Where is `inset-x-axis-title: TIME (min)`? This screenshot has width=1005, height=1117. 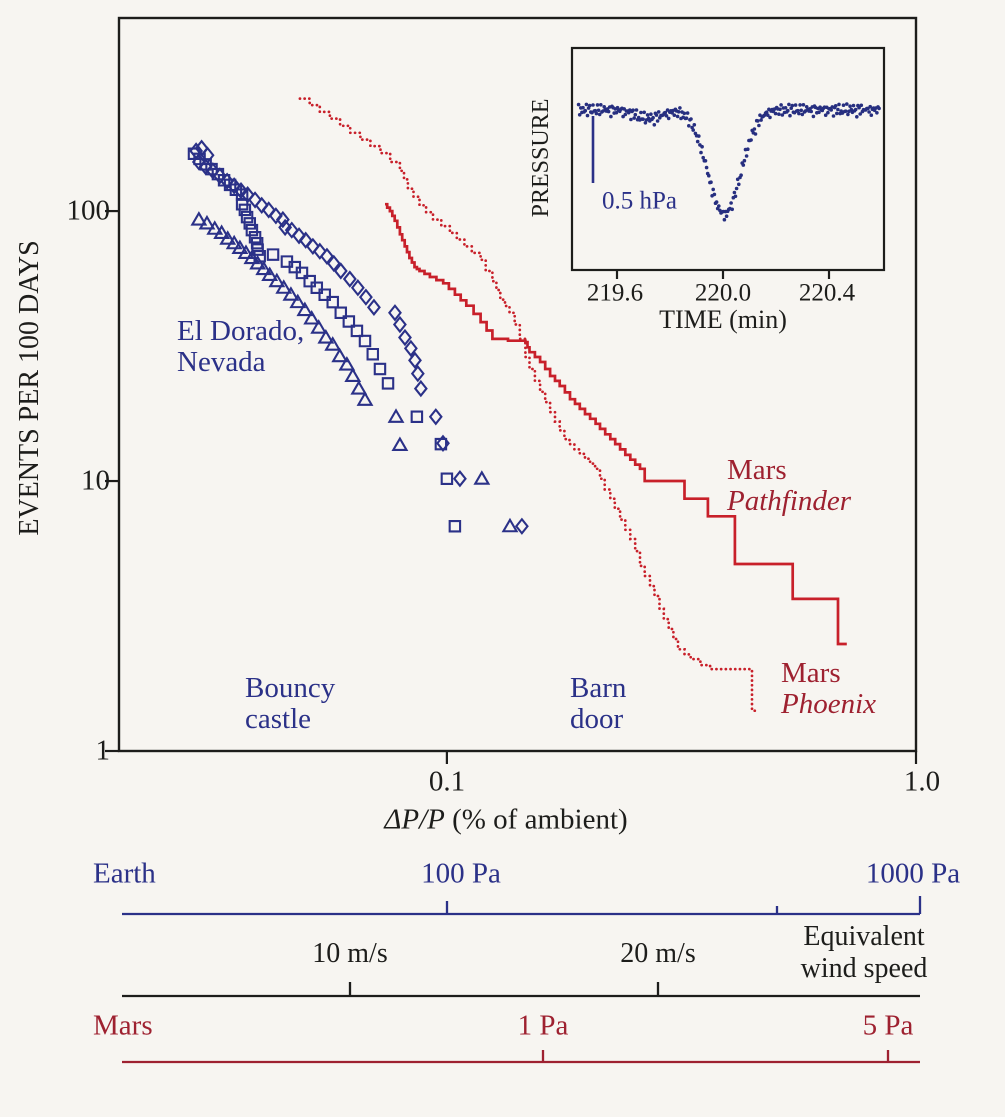
inset-x-axis-title: TIME (min) is located at coordinates (723, 319).